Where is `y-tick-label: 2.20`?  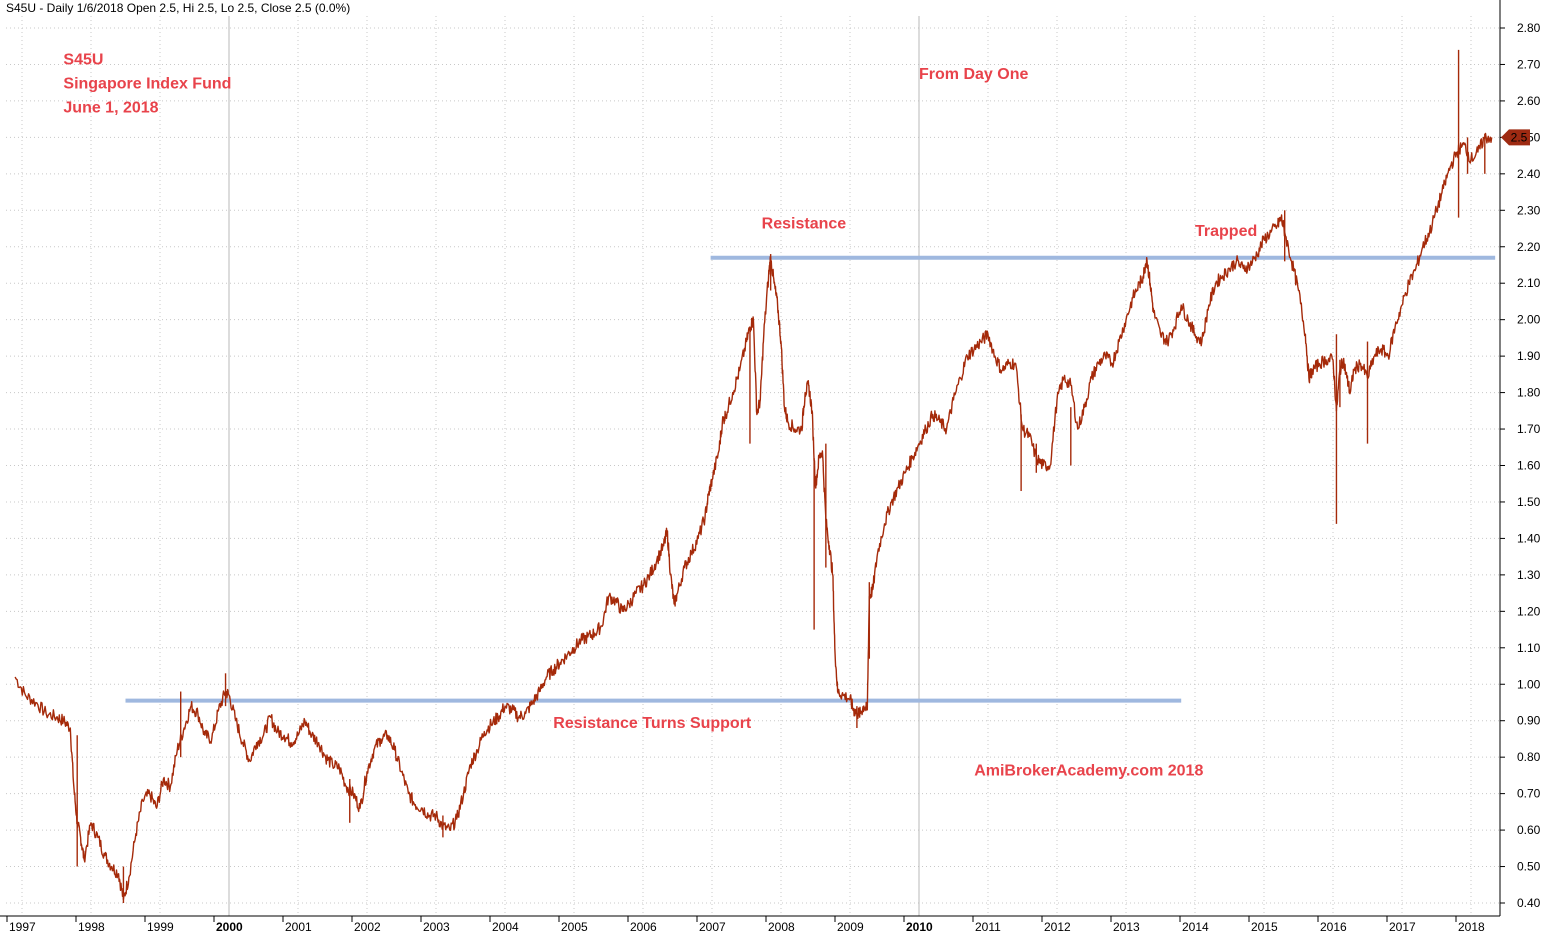 y-tick-label: 2.20 is located at coordinates (1529, 247).